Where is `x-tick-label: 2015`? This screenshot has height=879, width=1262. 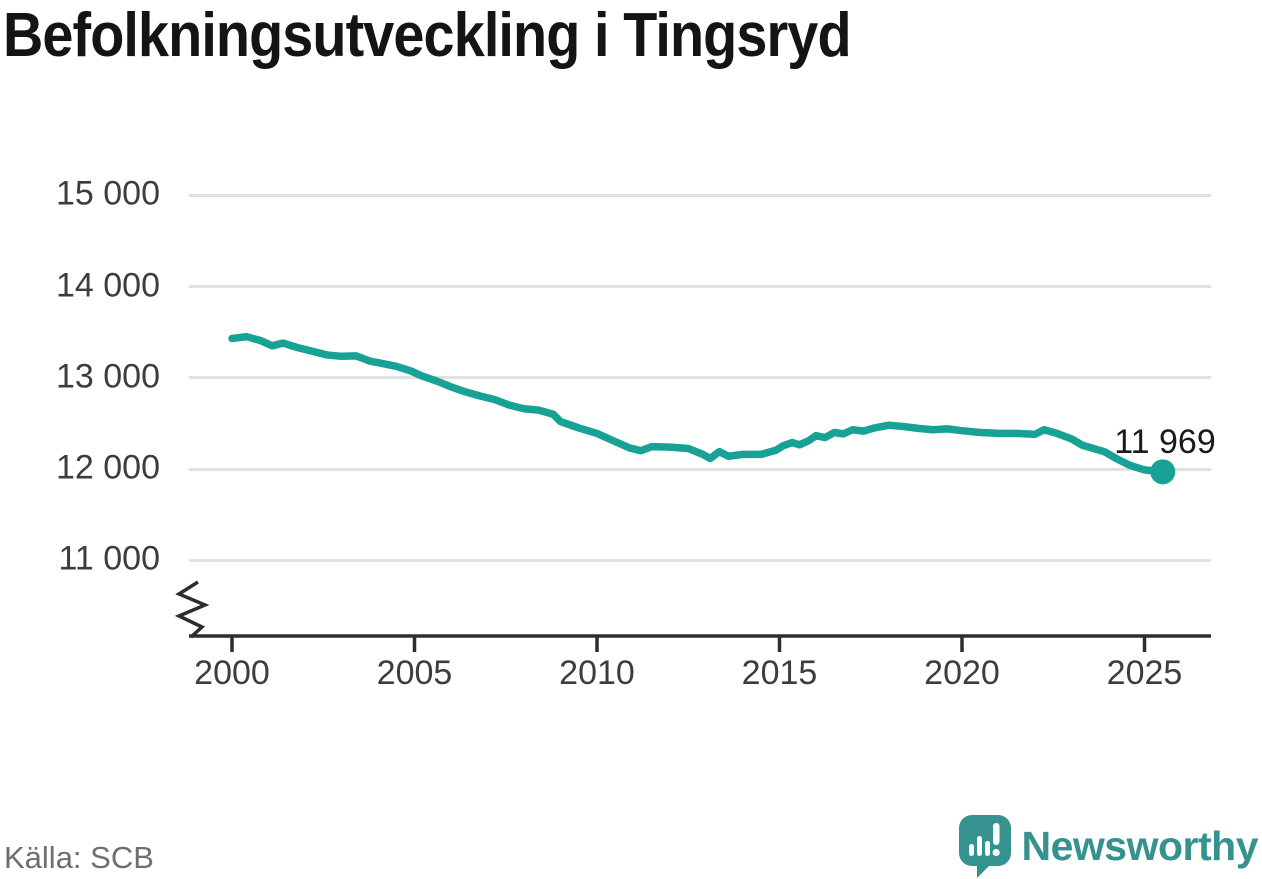
x-tick-label: 2015 is located at coordinates (779, 673).